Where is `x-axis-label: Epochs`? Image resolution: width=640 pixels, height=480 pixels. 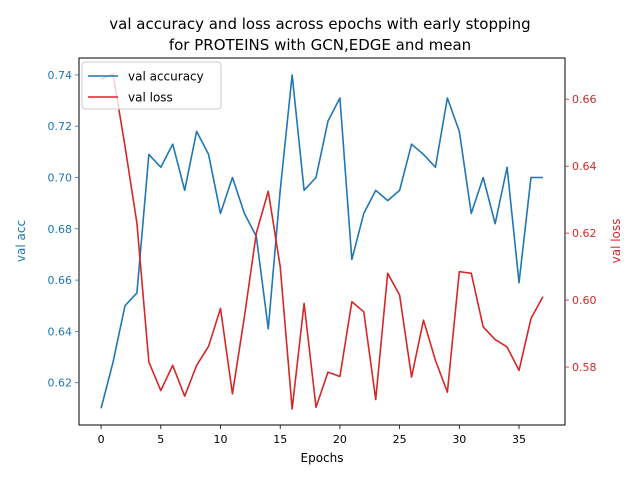 x-axis-label: Epochs is located at coordinates (322, 458).